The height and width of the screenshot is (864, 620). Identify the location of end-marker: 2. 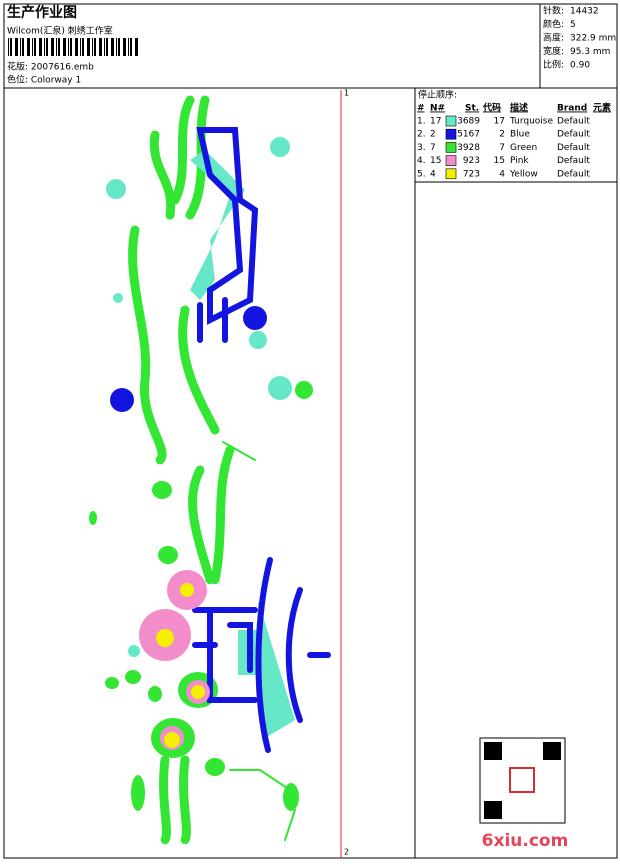
(346, 852).